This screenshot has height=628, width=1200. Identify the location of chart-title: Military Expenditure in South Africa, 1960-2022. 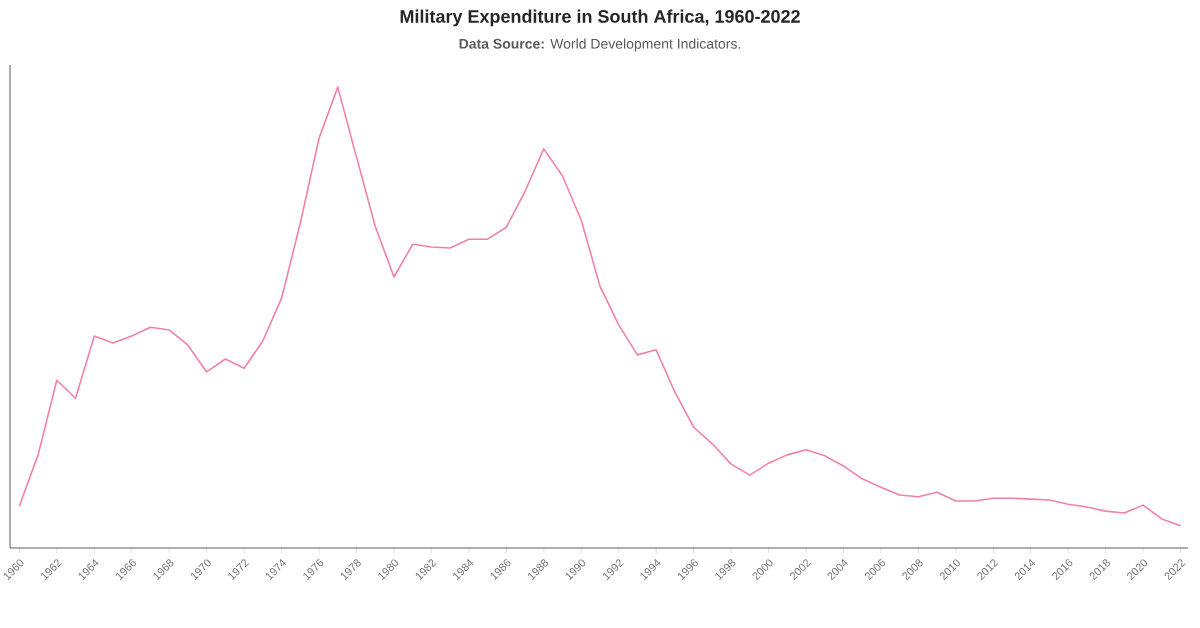
(600, 18).